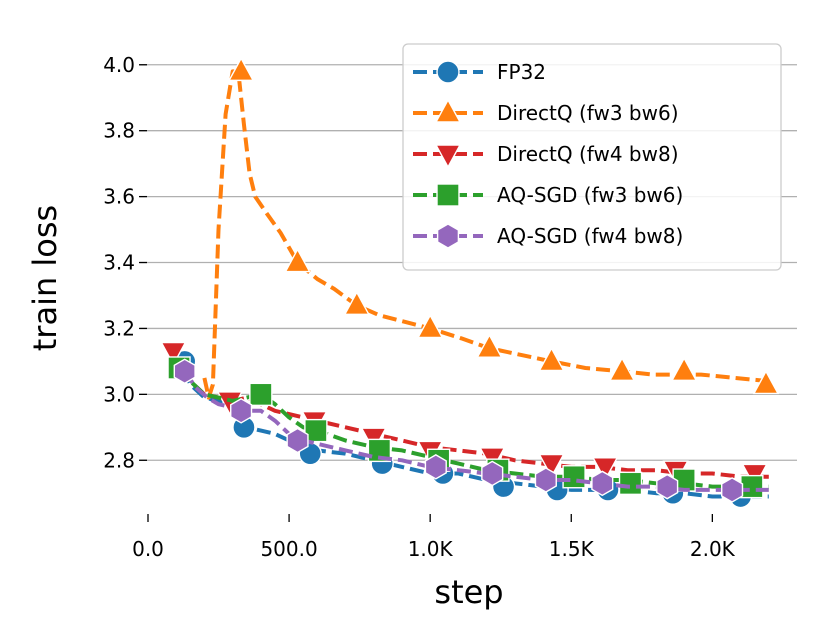  What do you see at coordinates (521, 72) in the screenshot?
I see `legend-label: FP32` at bounding box center [521, 72].